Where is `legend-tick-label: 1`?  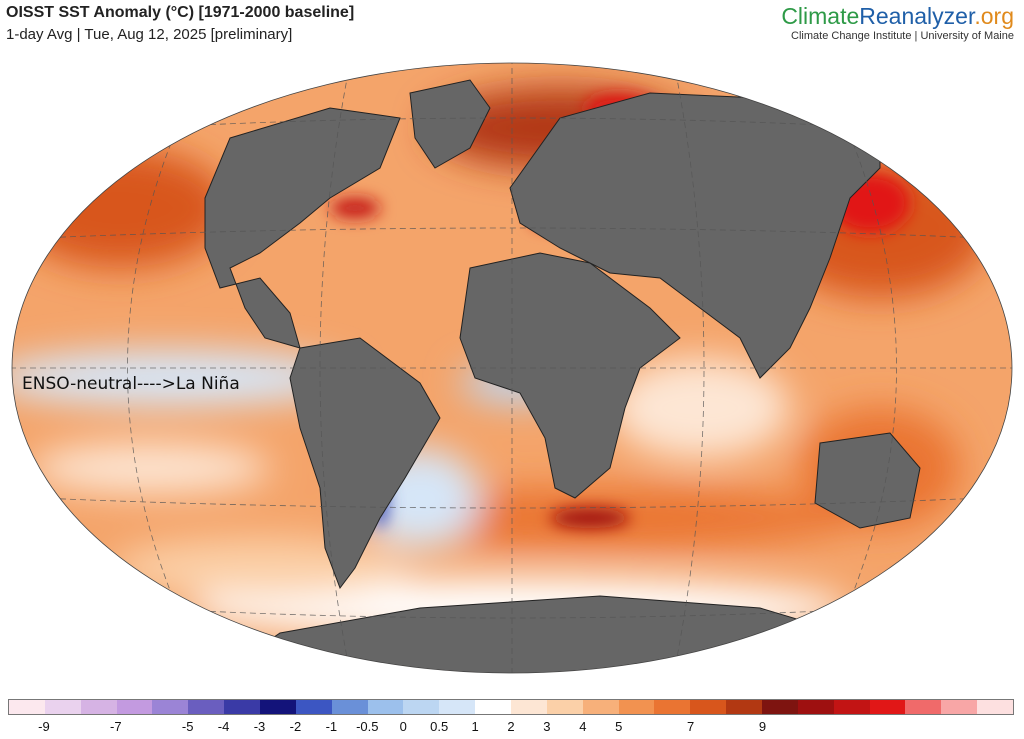 legend-tick-label: 1 is located at coordinates (475, 726).